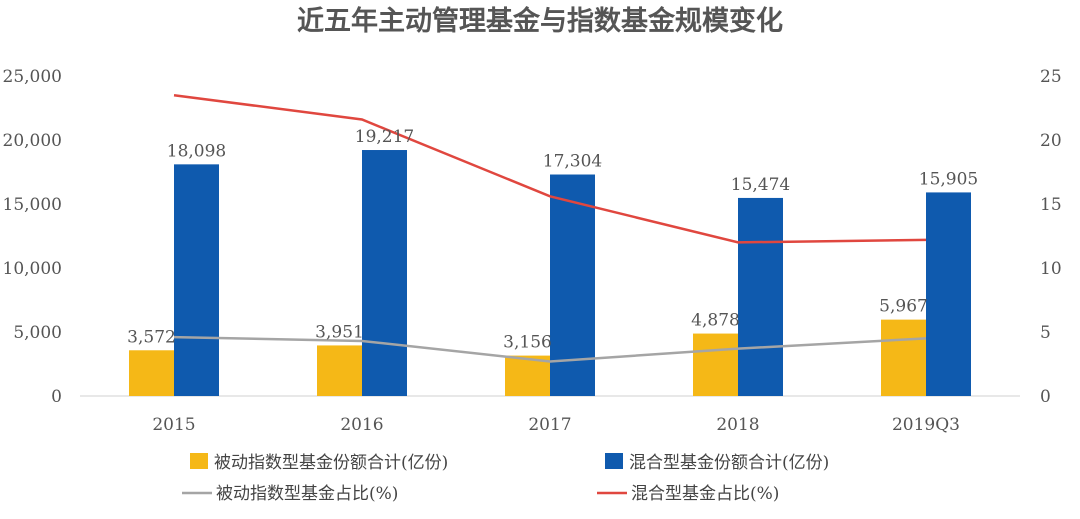 The image size is (1080, 519). Describe the element at coordinates (1045, 397) in the screenshot. I see `right-axis-tick-label: 0` at that location.